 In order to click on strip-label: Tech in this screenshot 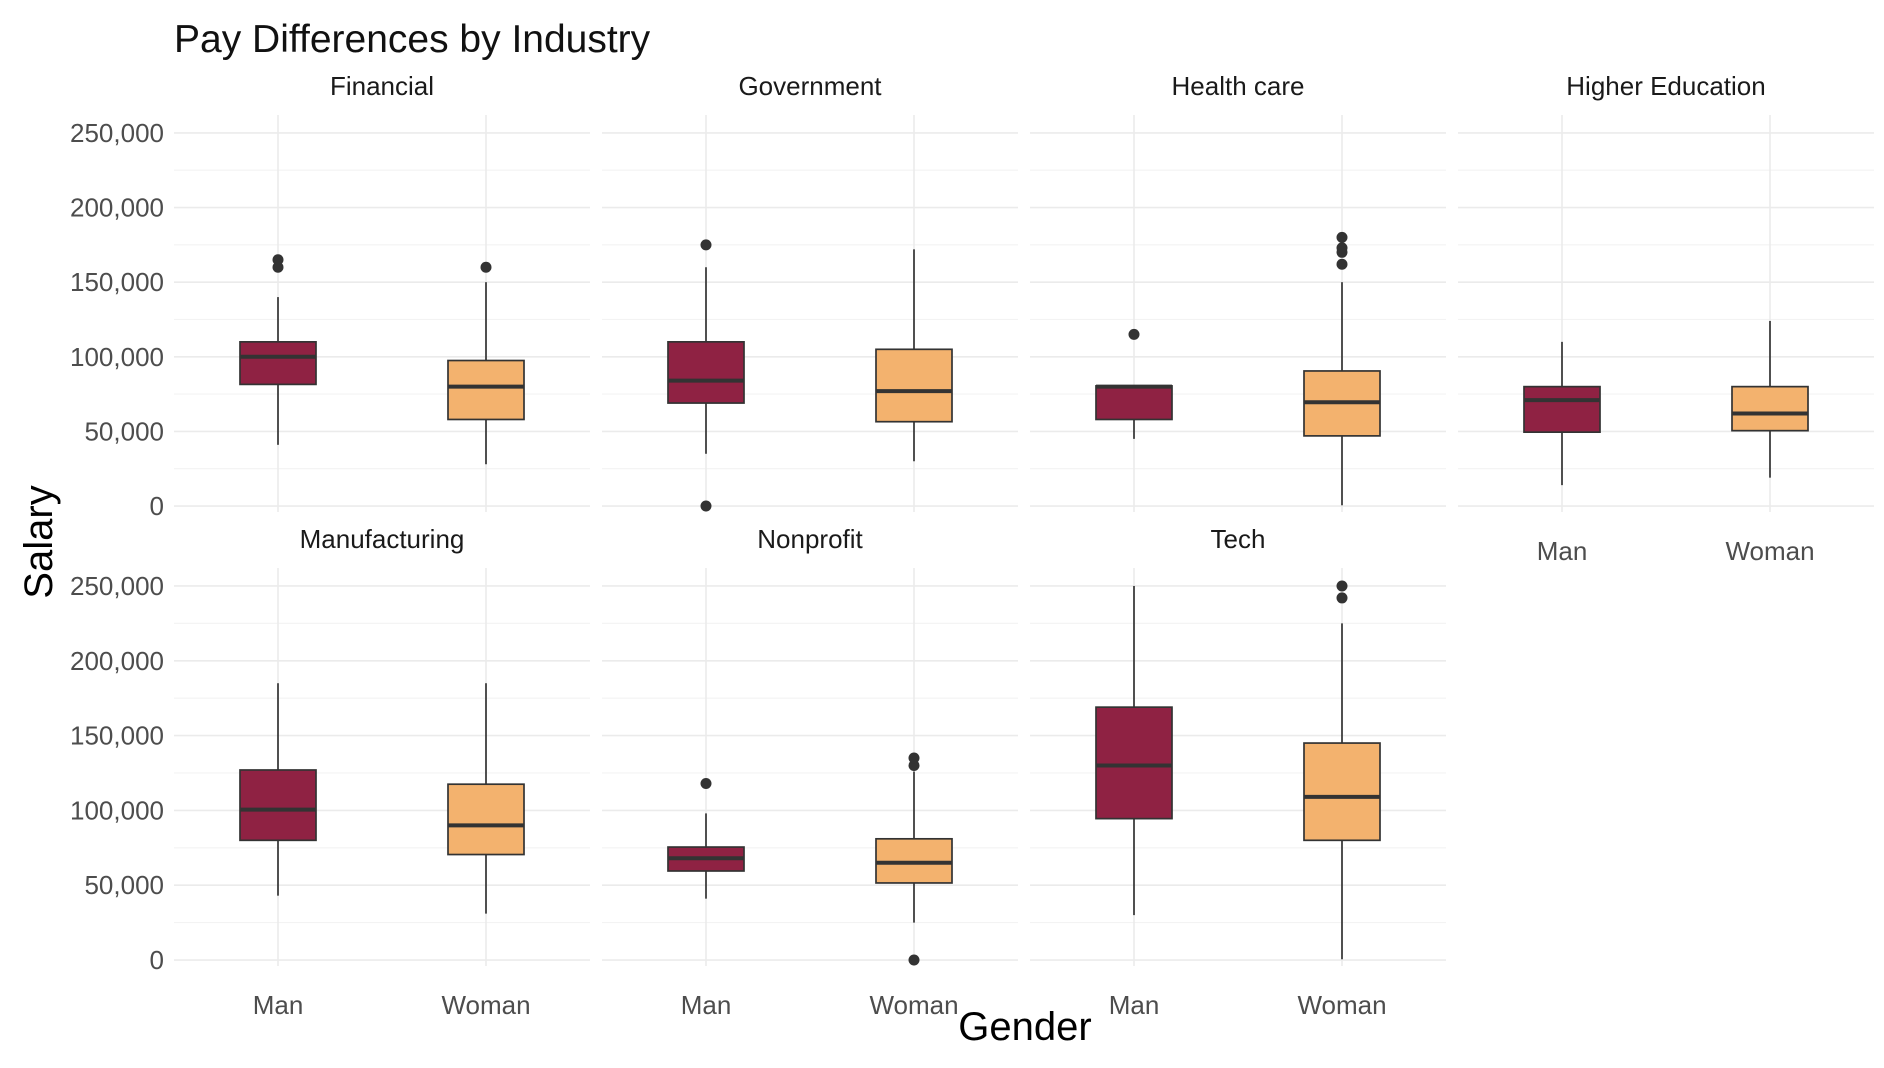, I will do `click(1238, 539)`.